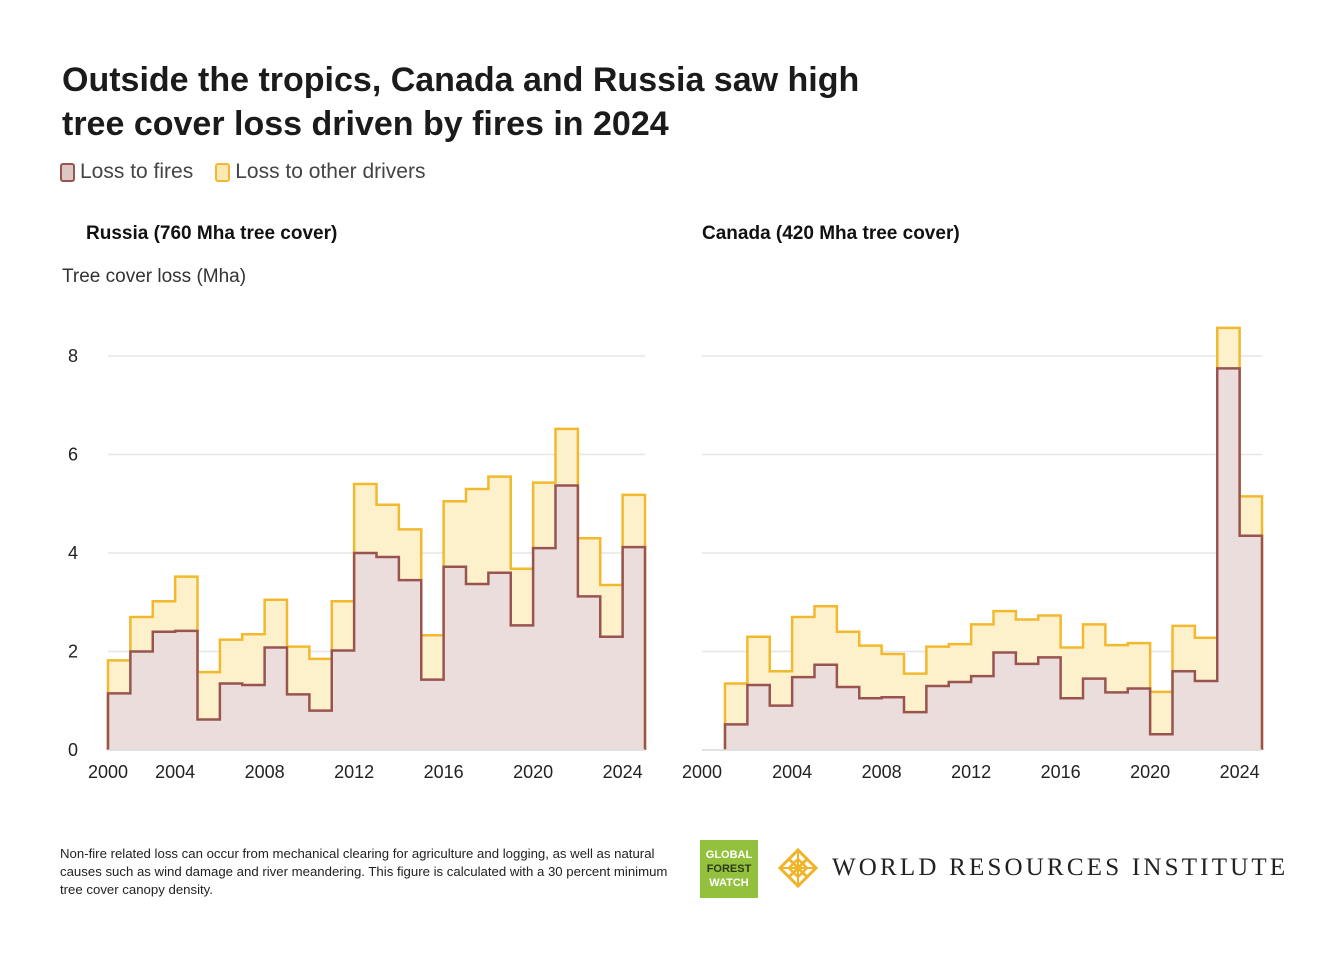 The image size is (1320, 960). Describe the element at coordinates (223, 172) in the screenshot. I see `legend-swatch-other` at that location.